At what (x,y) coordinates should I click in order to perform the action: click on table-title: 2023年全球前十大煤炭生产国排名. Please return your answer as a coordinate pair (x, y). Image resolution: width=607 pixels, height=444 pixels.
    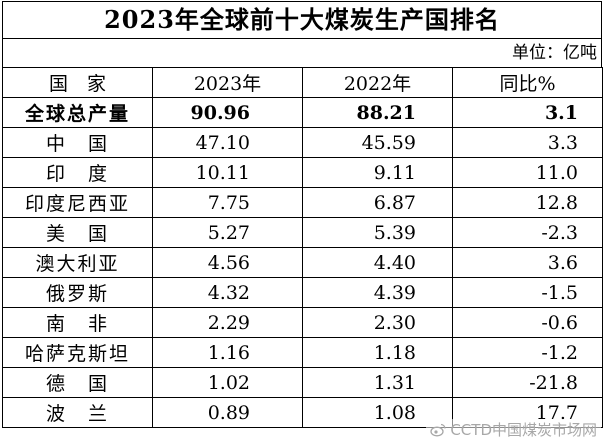
    Looking at the image, I should click on (302, 19).